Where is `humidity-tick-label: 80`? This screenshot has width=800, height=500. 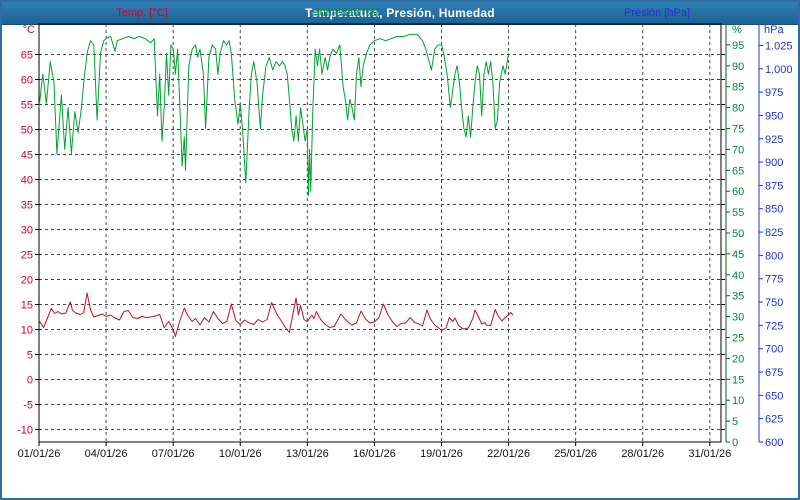
humidity-tick-label: 80 is located at coordinates (738, 109).